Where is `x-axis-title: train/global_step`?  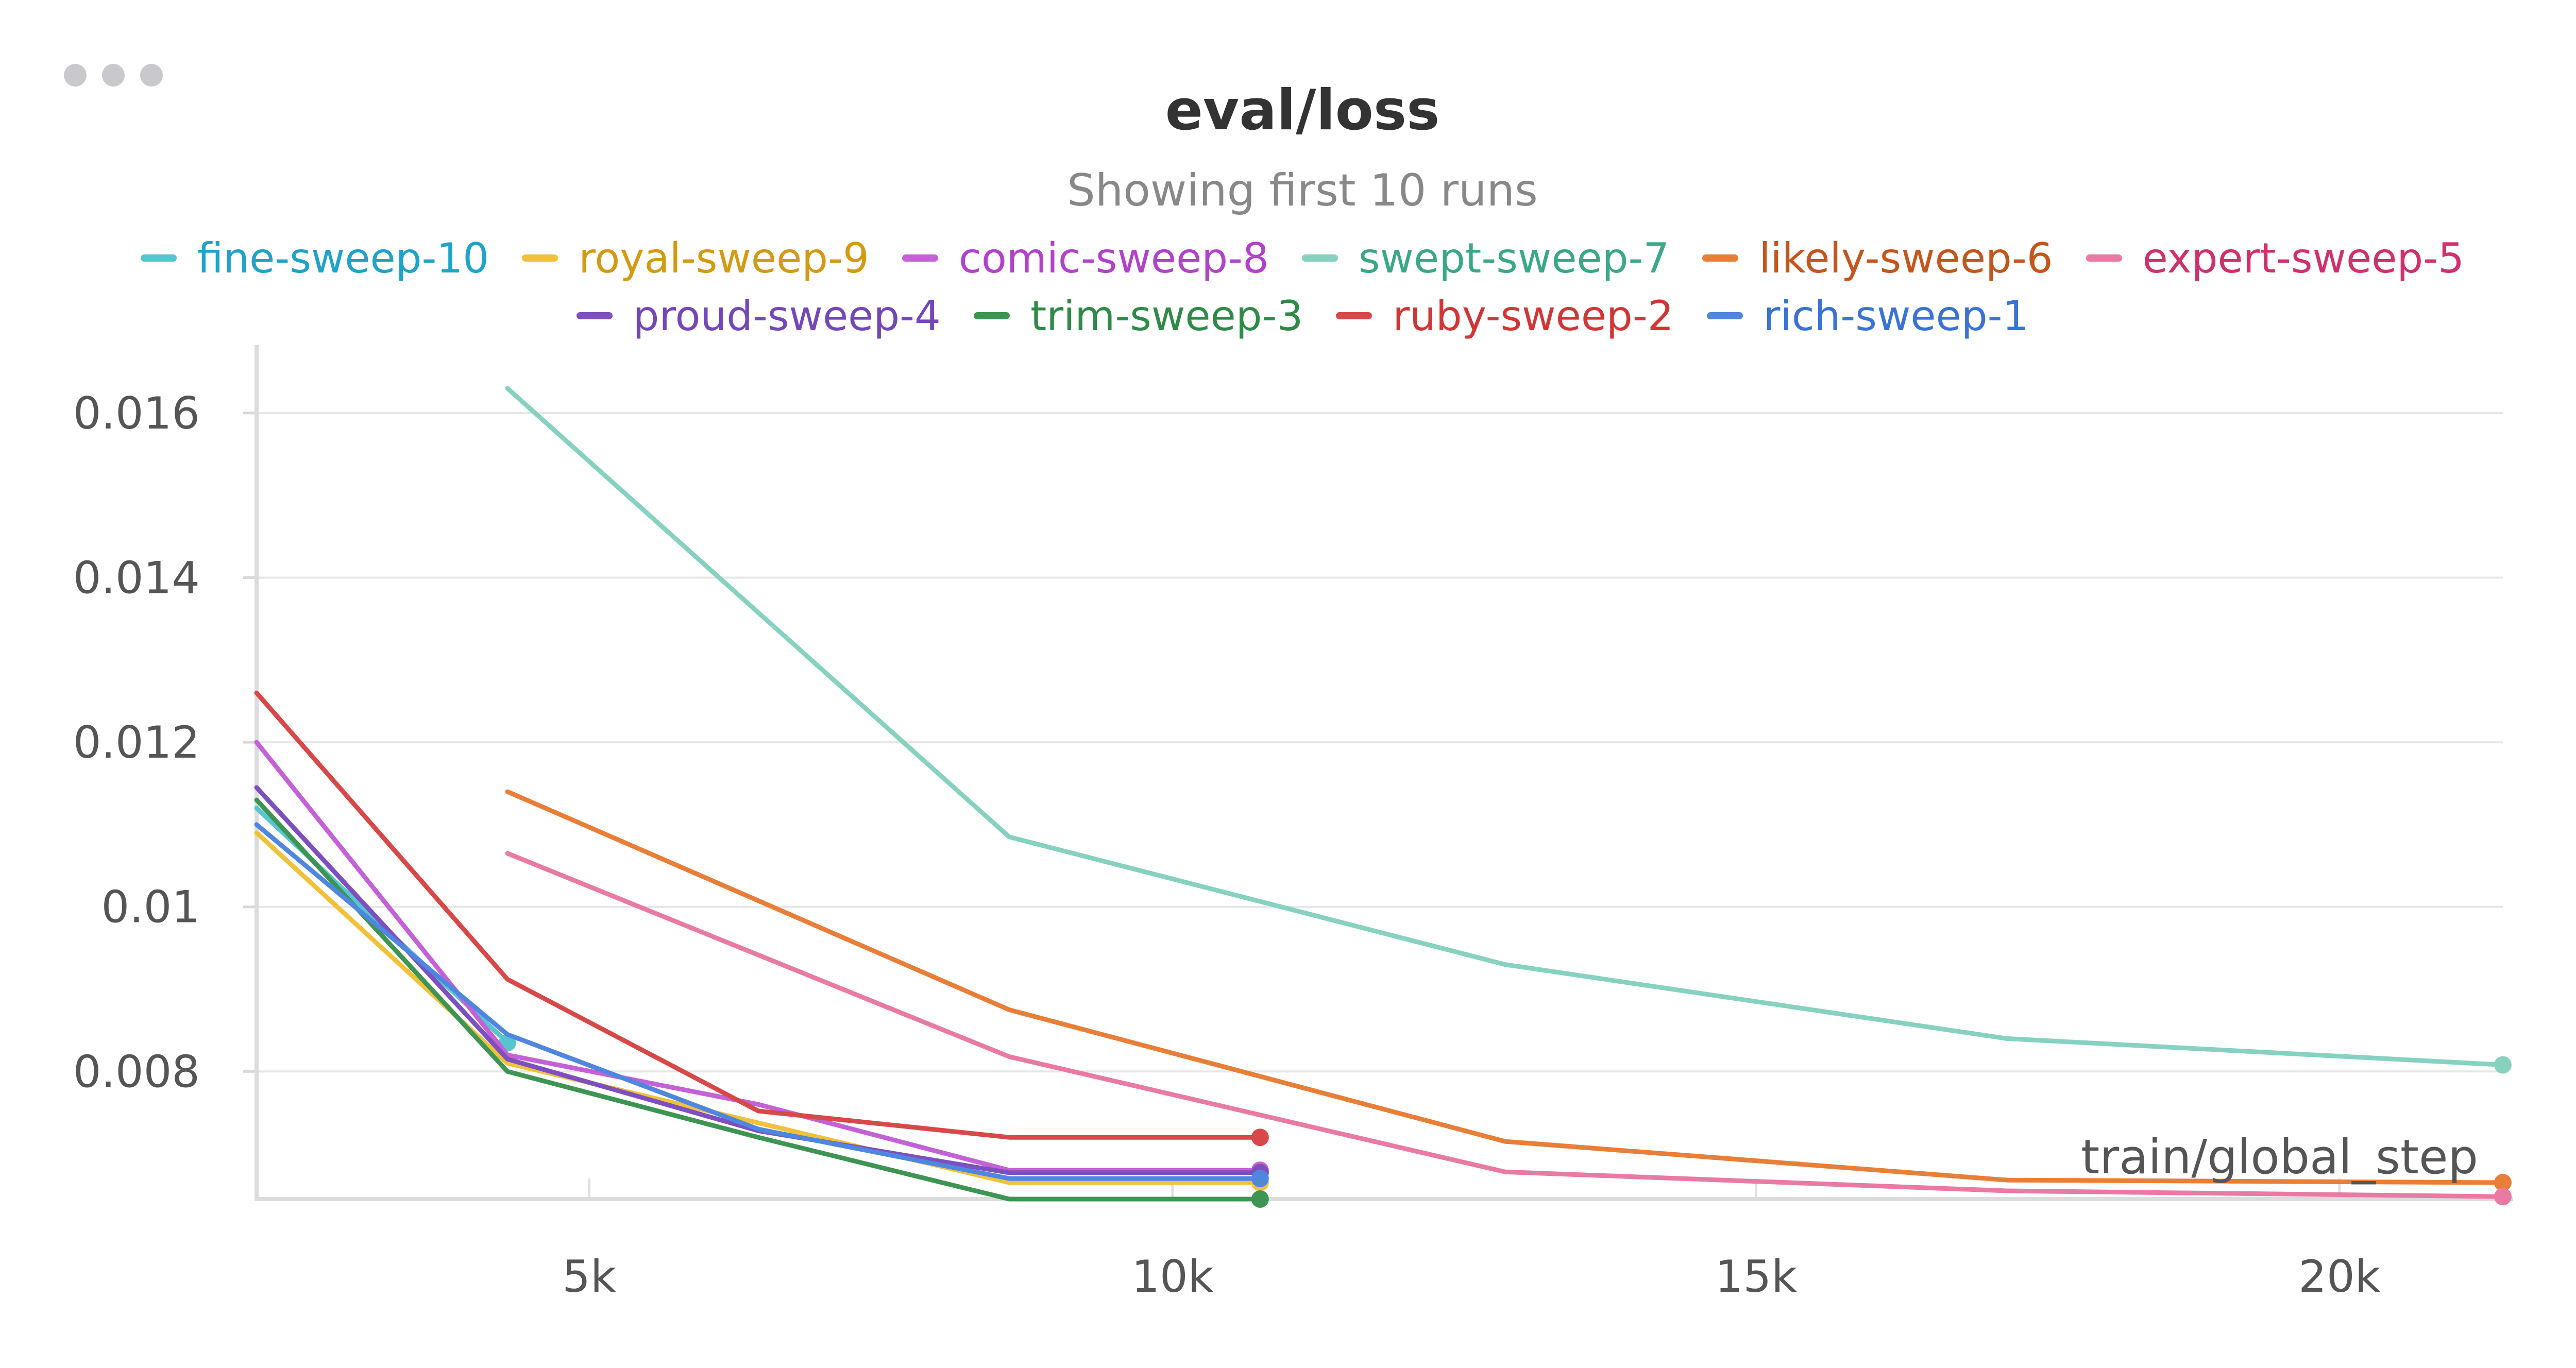
x-axis-title: train/global_step is located at coordinates (2280, 1157).